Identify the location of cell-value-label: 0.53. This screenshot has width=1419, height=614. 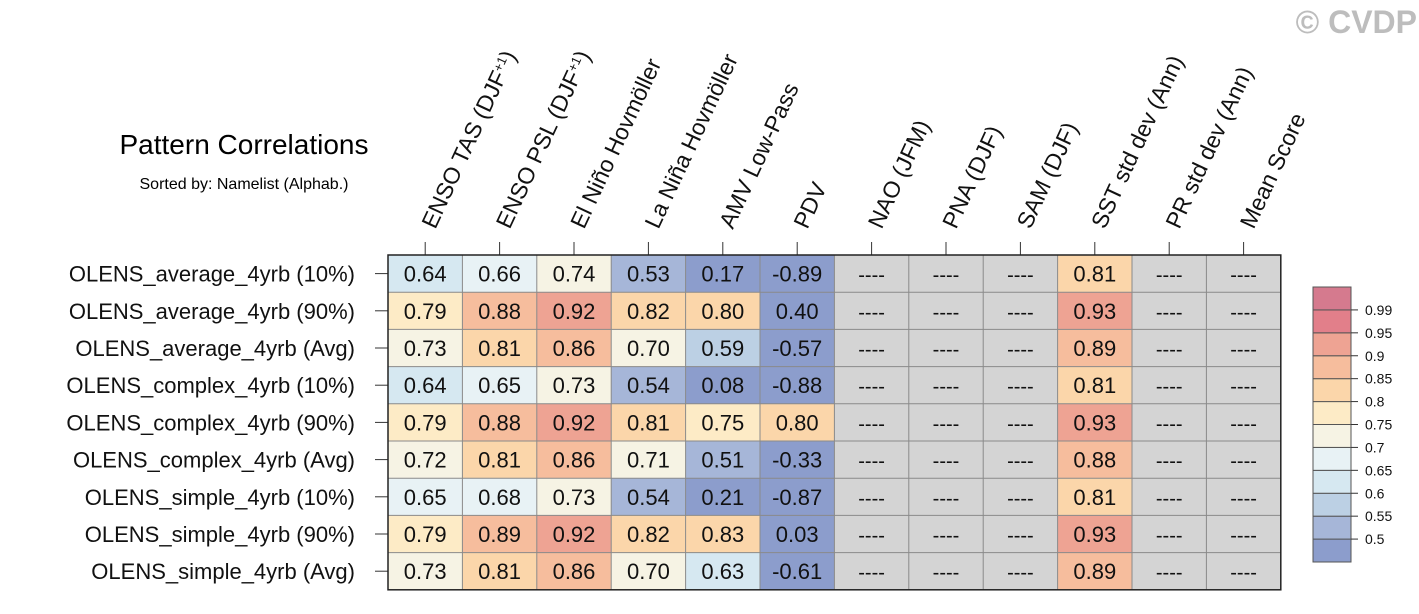
(648, 274).